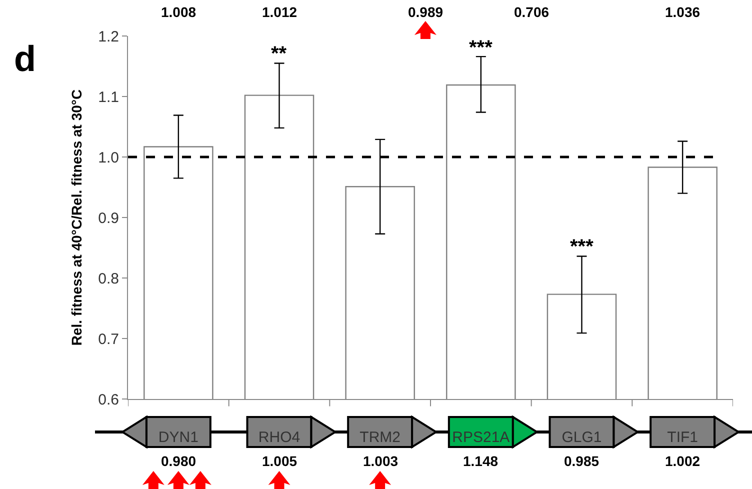  I want to click on y-tick-label: 0.7, so click(108, 339).